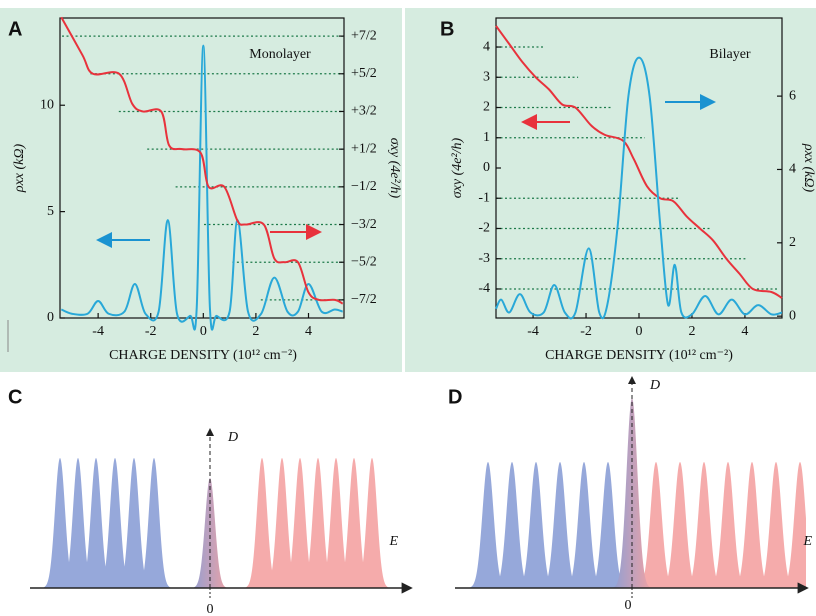 The width and height of the screenshot is (816, 616). What do you see at coordinates (486, 46) in the screenshot?
I see `y-tick-label: 4` at bounding box center [486, 46].